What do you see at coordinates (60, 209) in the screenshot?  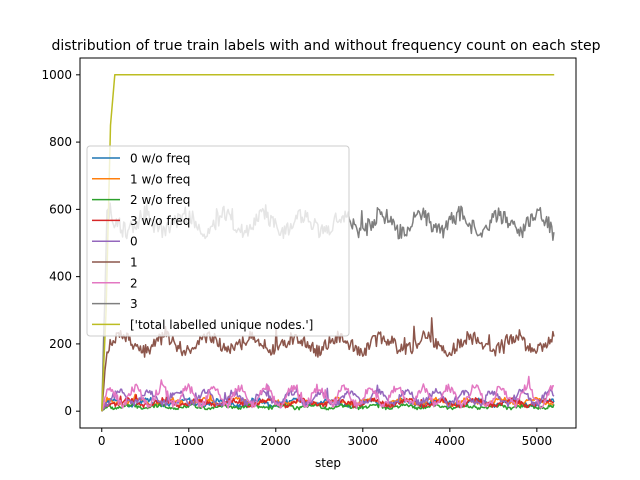 I see `y-tick-label: 600` at bounding box center [60, 209].